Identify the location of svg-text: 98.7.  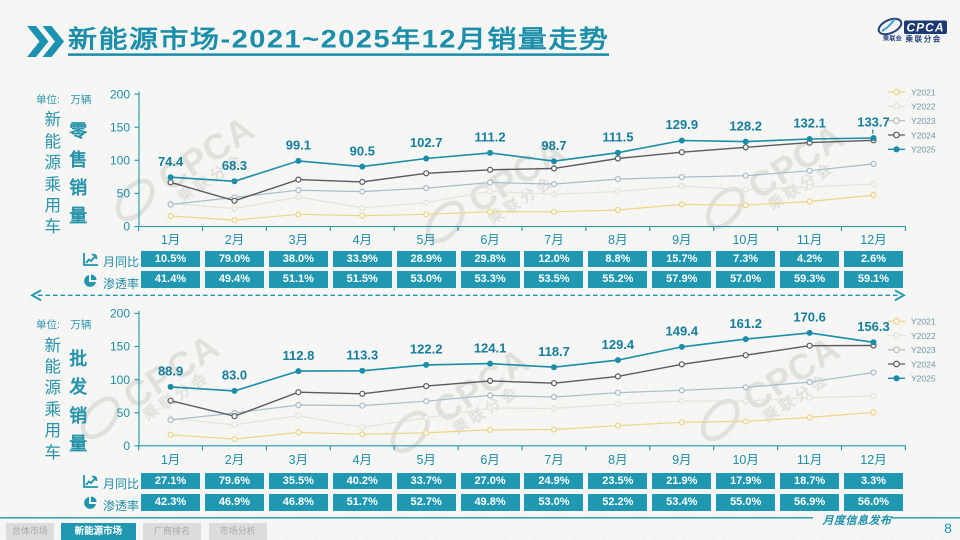
(553, 145).